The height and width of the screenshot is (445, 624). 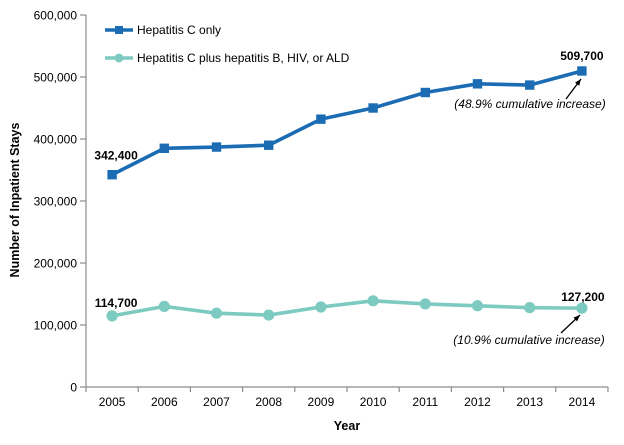 What do you see at coordinates (56, 140) in the screenshot?
I see `y-axis-tick-label: 400,000` at bounding box center [56, 140].